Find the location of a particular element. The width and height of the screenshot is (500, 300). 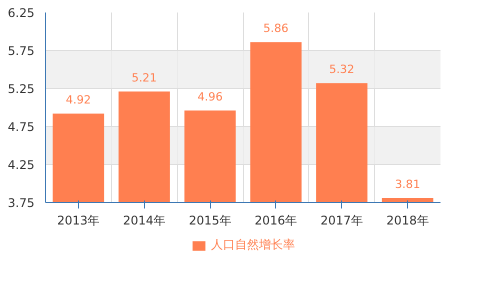

y-tick-label: 3.75 is located at coordinates (21, 203).